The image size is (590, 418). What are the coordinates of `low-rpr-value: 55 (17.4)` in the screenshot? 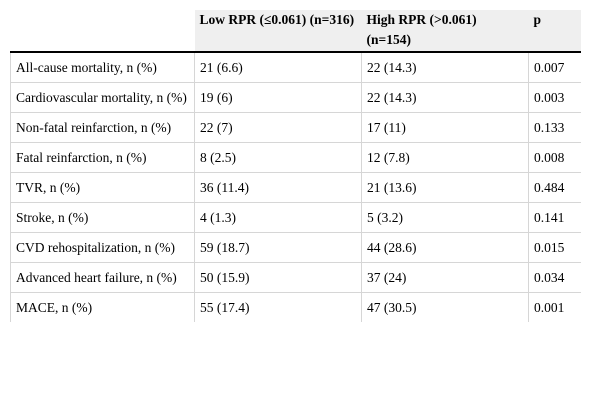 It's located at (278, 307).